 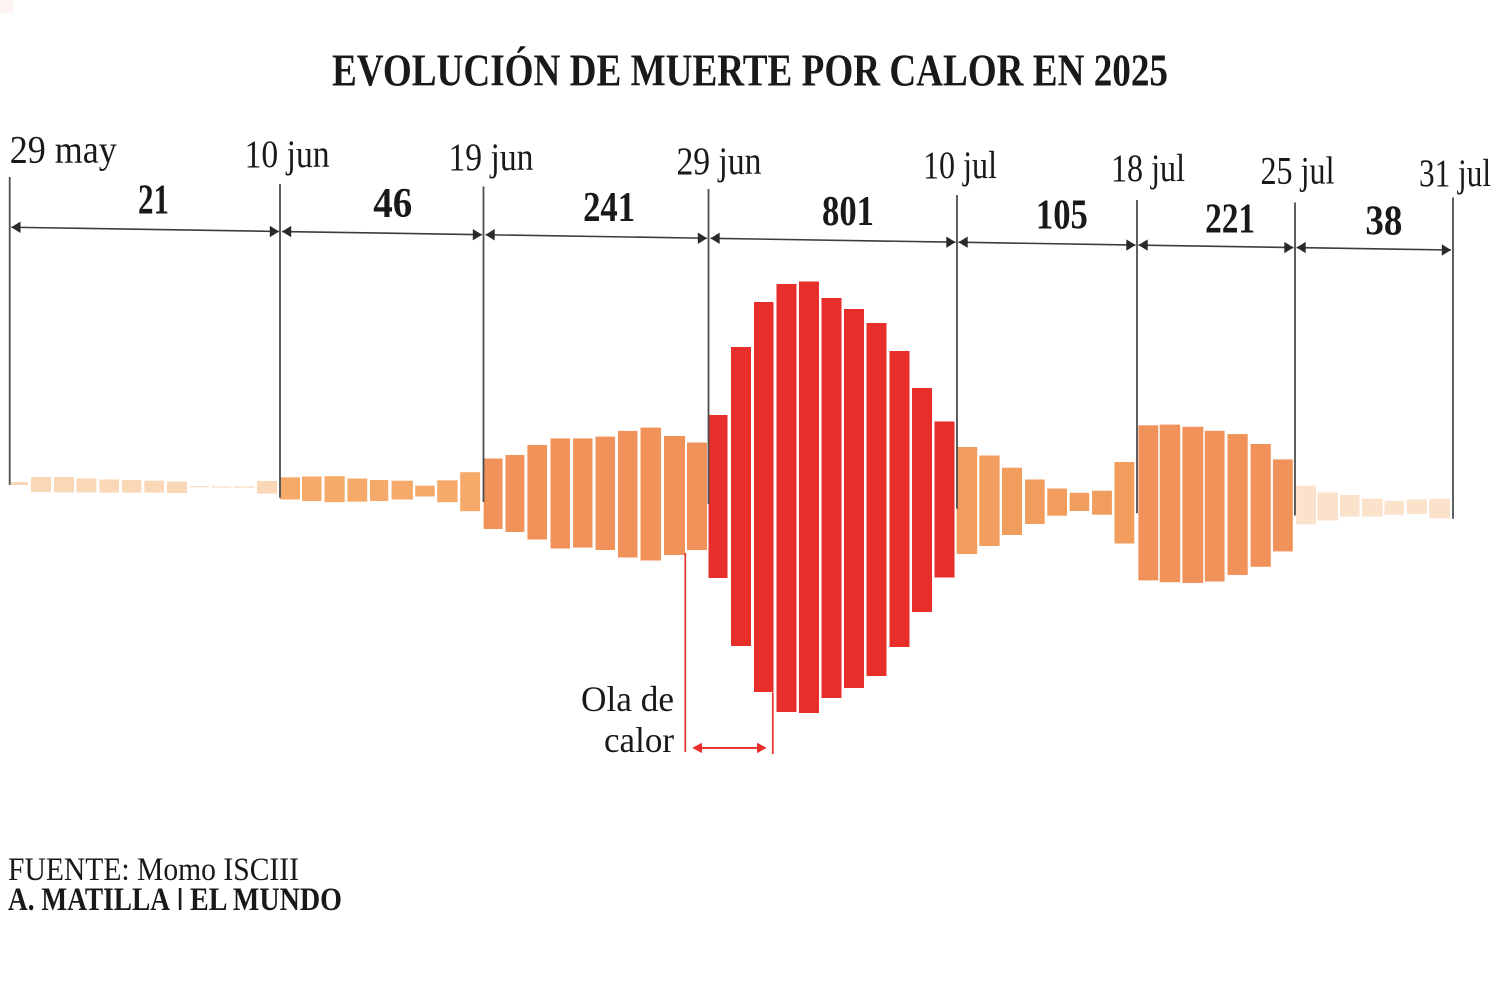 I want to click on svg-text: 10 jul, so click(x=960, y=165).